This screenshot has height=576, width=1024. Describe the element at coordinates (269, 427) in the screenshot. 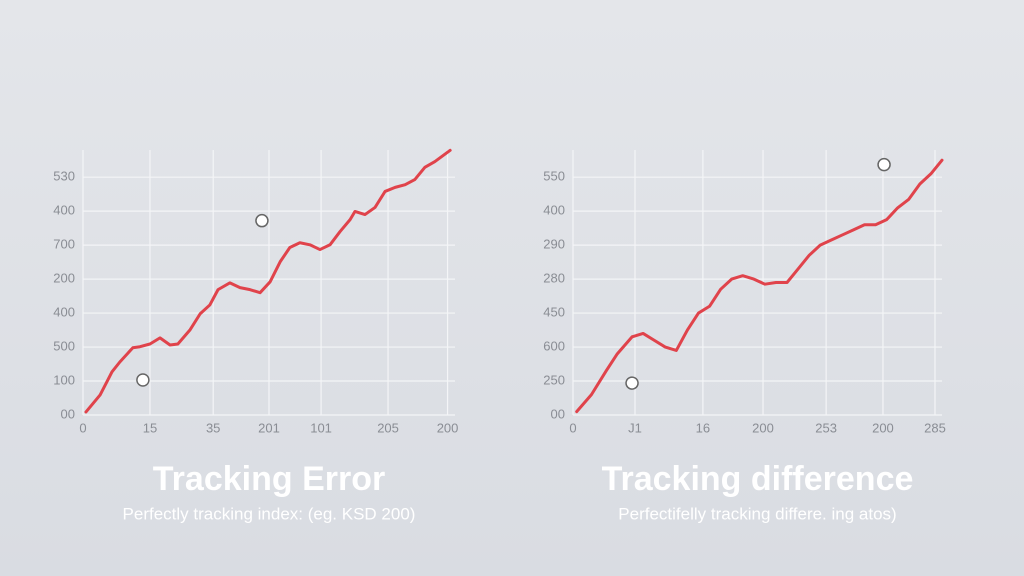

I see `x-tick-label: 201` at that location.